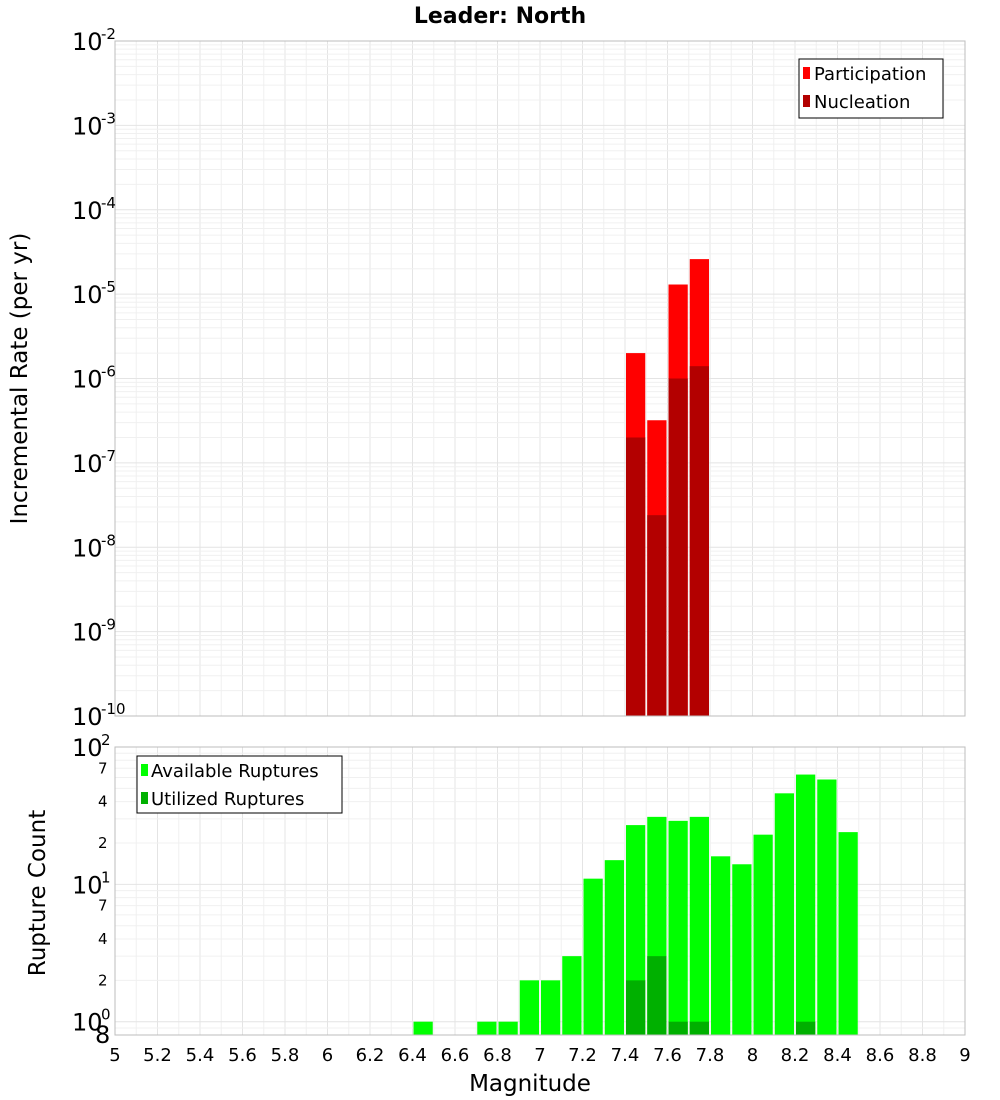 The image size is (1000, 1100). Describe the element at coordinates (625, 1055) in the screenshot. I see `x-tick-label: 7.4` at that location.